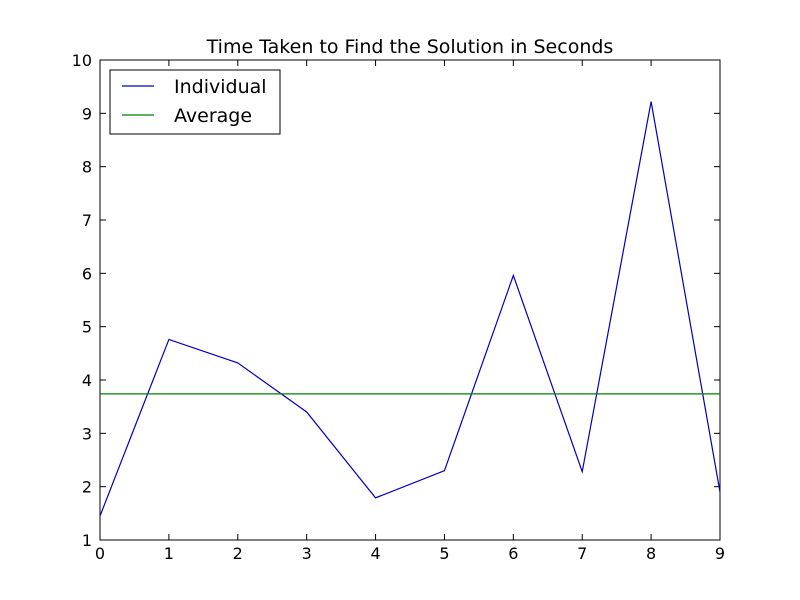 The image size is (800, 600). What do you see at coordinates (375, 553) in the screenshot?
I see `x-tick-label: 4` at bounding box center [375, 553].